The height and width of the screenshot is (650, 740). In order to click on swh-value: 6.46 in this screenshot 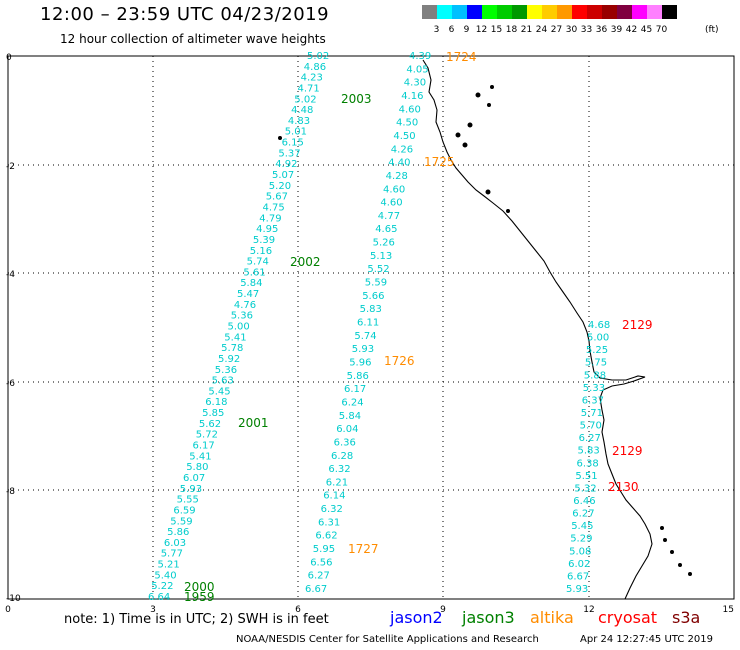, I will do `click(584, 501)`.